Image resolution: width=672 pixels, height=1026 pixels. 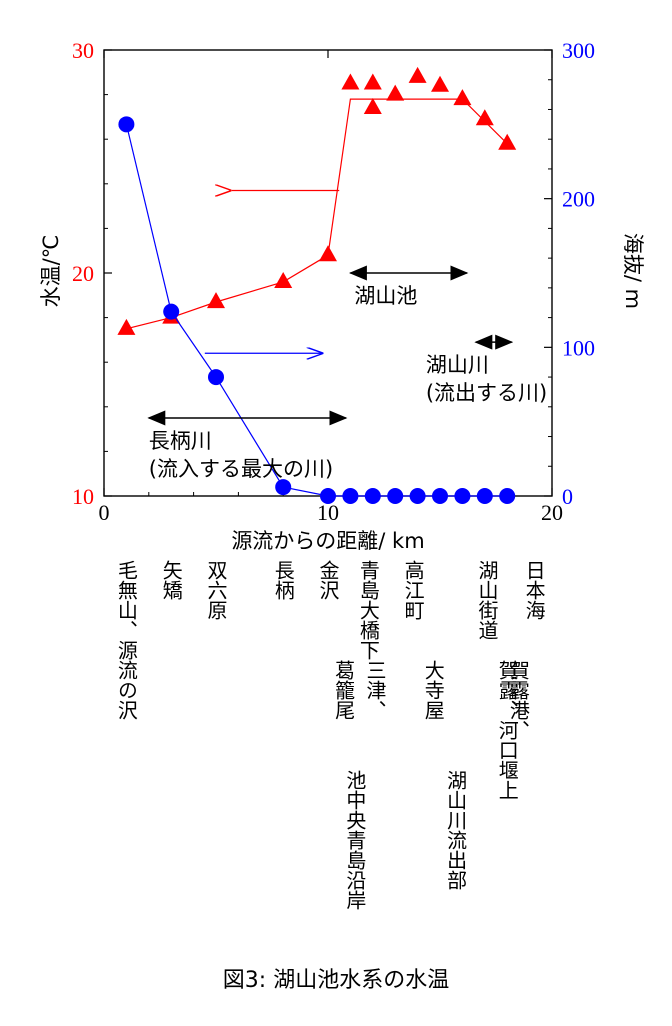 I want to click on y-right-tick-label: 0, so click(x=567, y=496).